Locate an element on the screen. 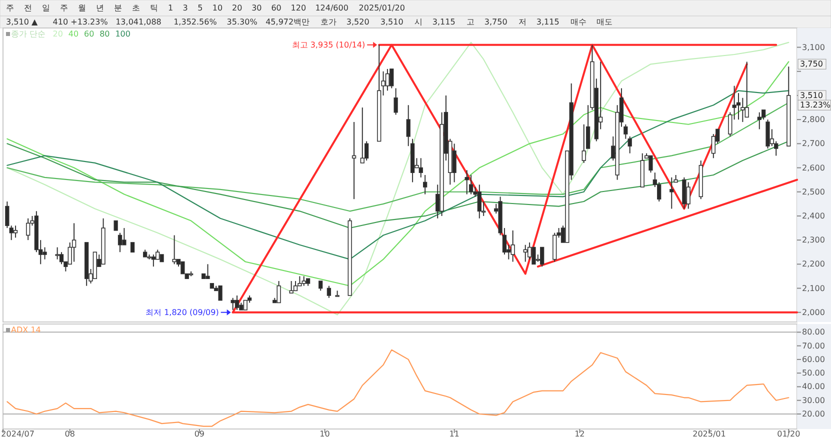  text: 1,352.56% is located at coordinates (196, 22).